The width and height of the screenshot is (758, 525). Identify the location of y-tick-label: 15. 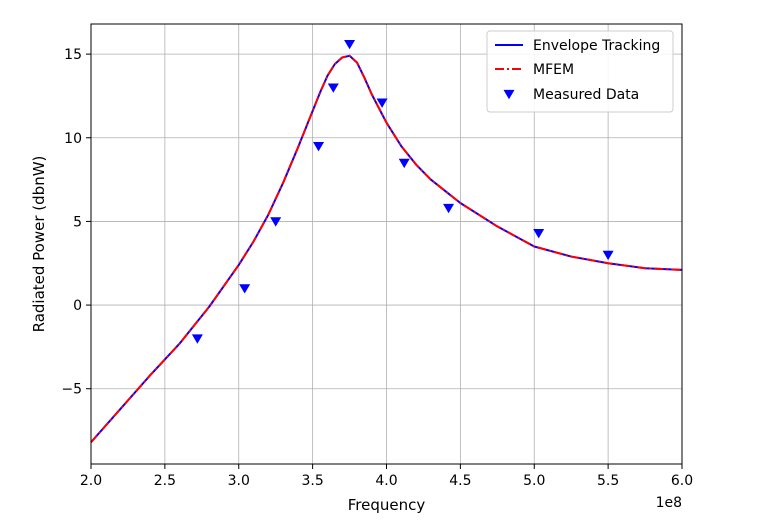
(73, 55).